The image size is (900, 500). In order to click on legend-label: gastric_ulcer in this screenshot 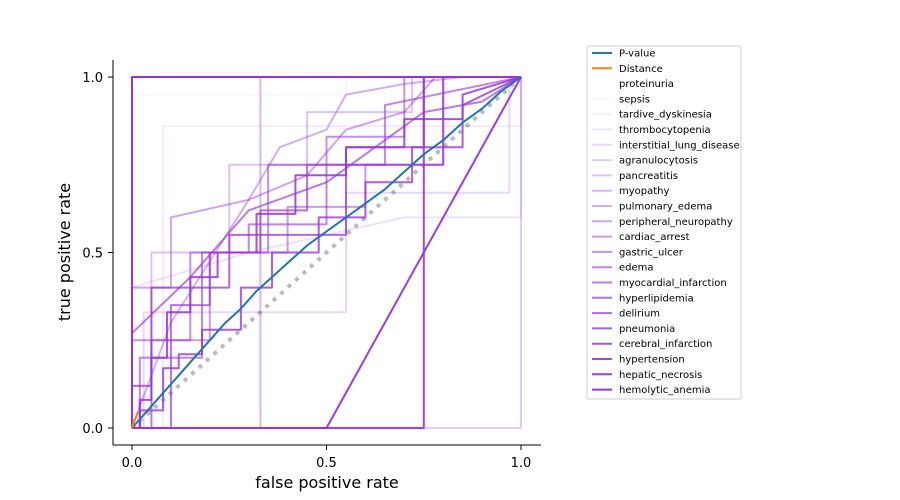, I will do `click(651, 252)`.